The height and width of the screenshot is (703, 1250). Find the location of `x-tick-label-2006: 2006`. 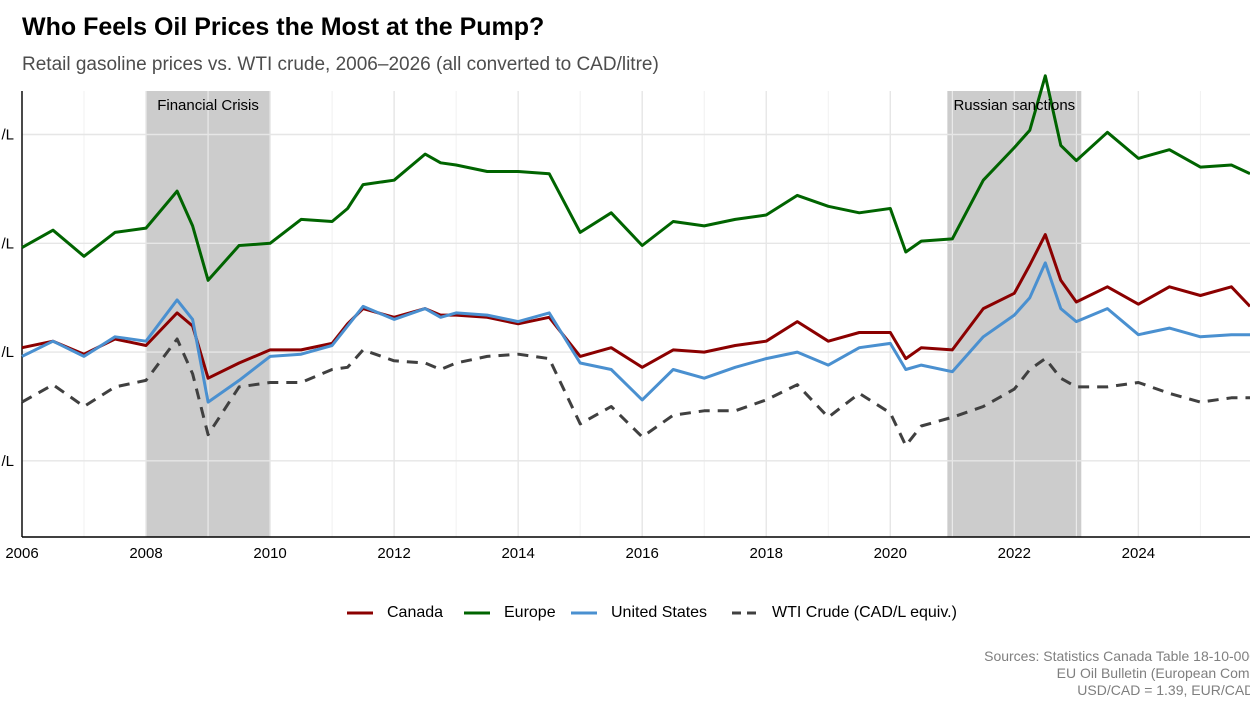

x-tick-label-2006: 2006 is located at coordinates (21, 553).